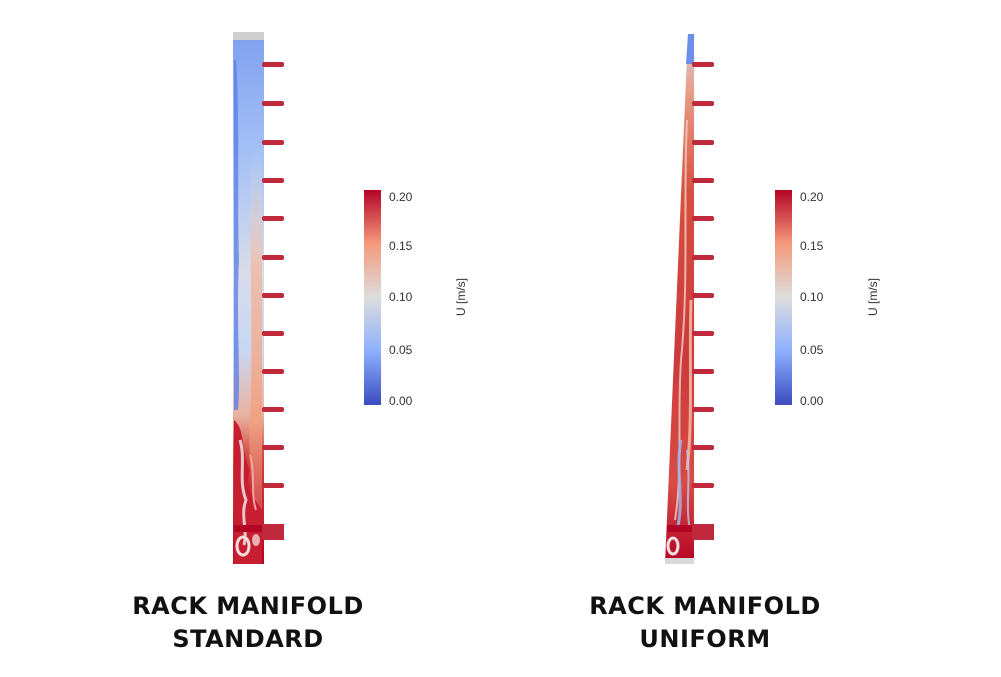  Describe the element at coordinates (705, 623) in the screenshot. I see `panel-caption: RACK MANIFOLD UNIFORM` at that location.